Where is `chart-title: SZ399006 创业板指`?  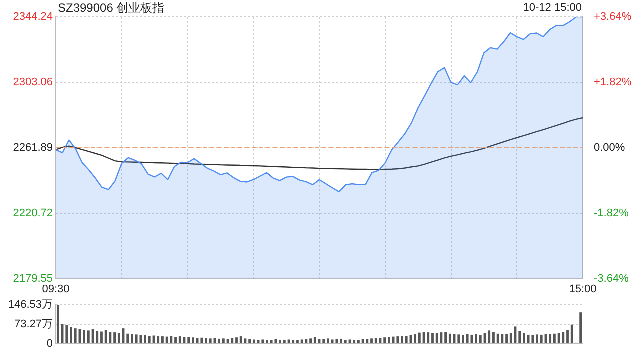
chart-title: SZ399006 创业板指 is located at coordinates (111, 8).